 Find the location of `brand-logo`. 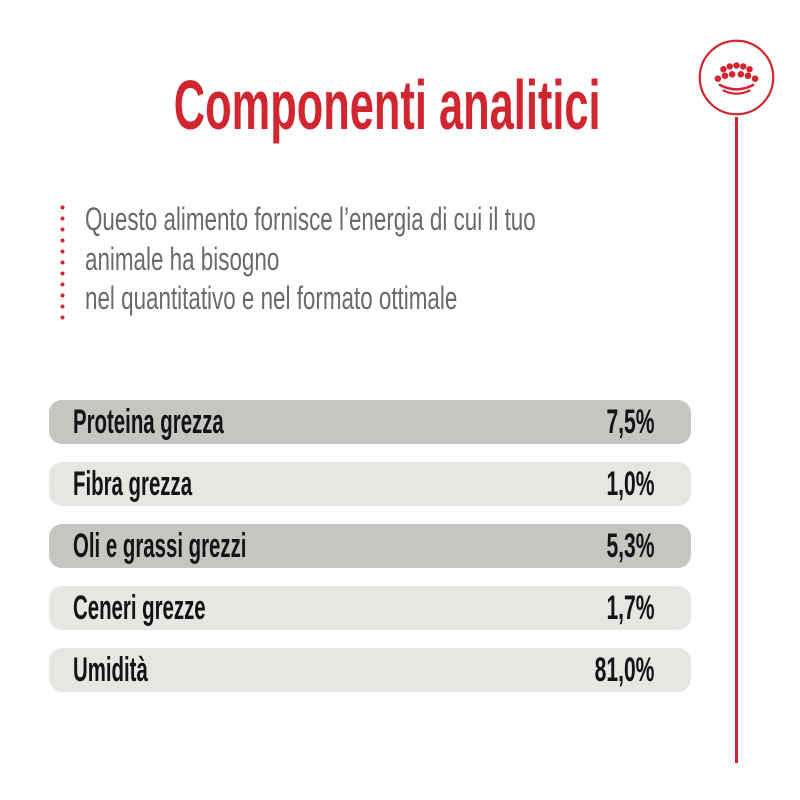

brand-logo is located at coordinates (736, 77).